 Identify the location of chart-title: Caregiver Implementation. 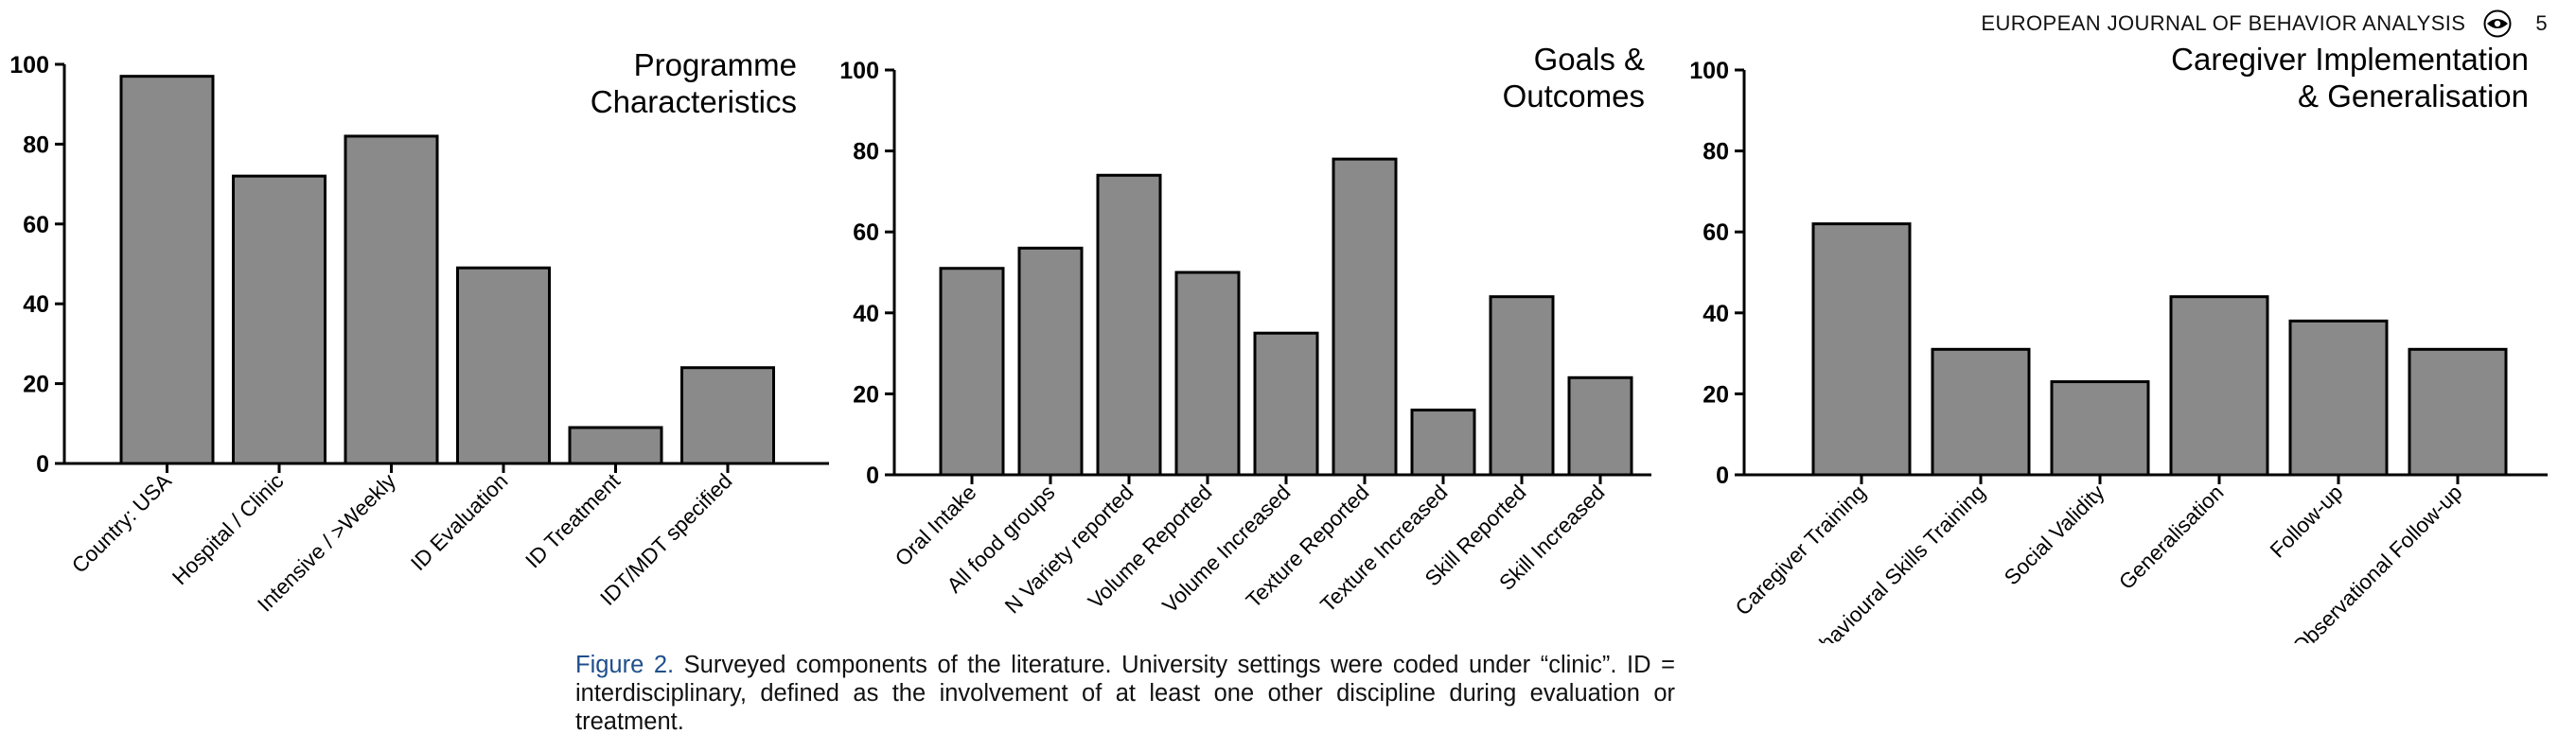
(2350, 59).